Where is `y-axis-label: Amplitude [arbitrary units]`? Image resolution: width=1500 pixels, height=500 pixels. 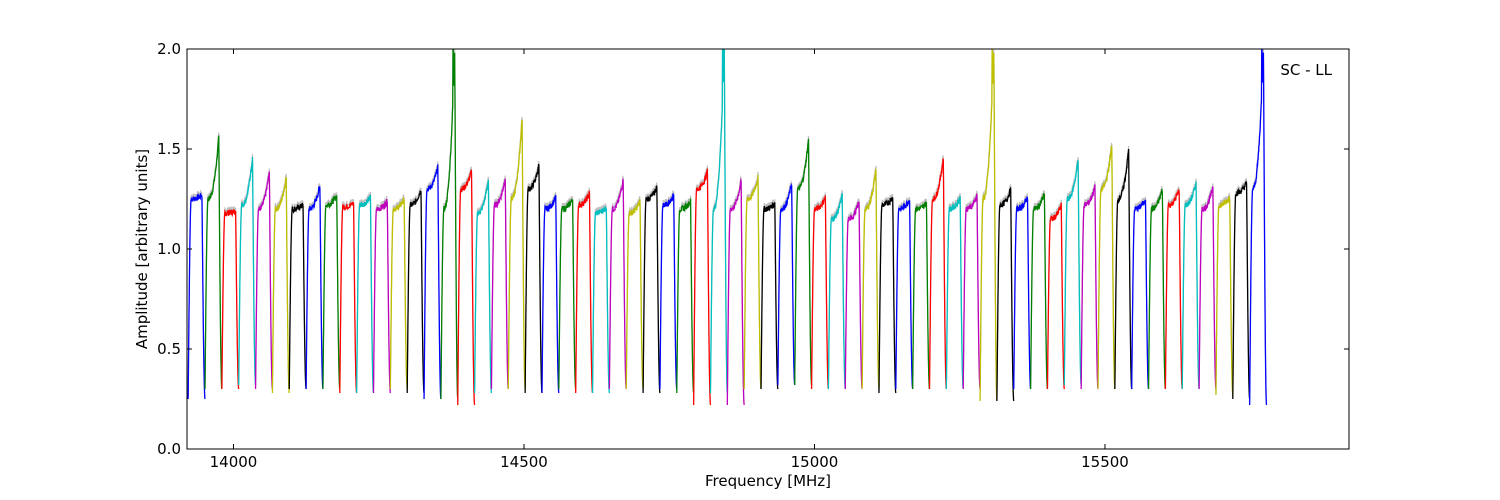 y-axis-label: Amplitude [arbitrary units] is located at coordinates (142, 249).